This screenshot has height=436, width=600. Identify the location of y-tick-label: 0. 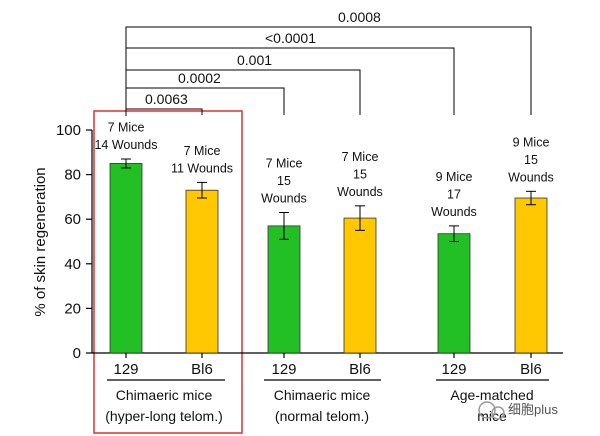
(77, 353).